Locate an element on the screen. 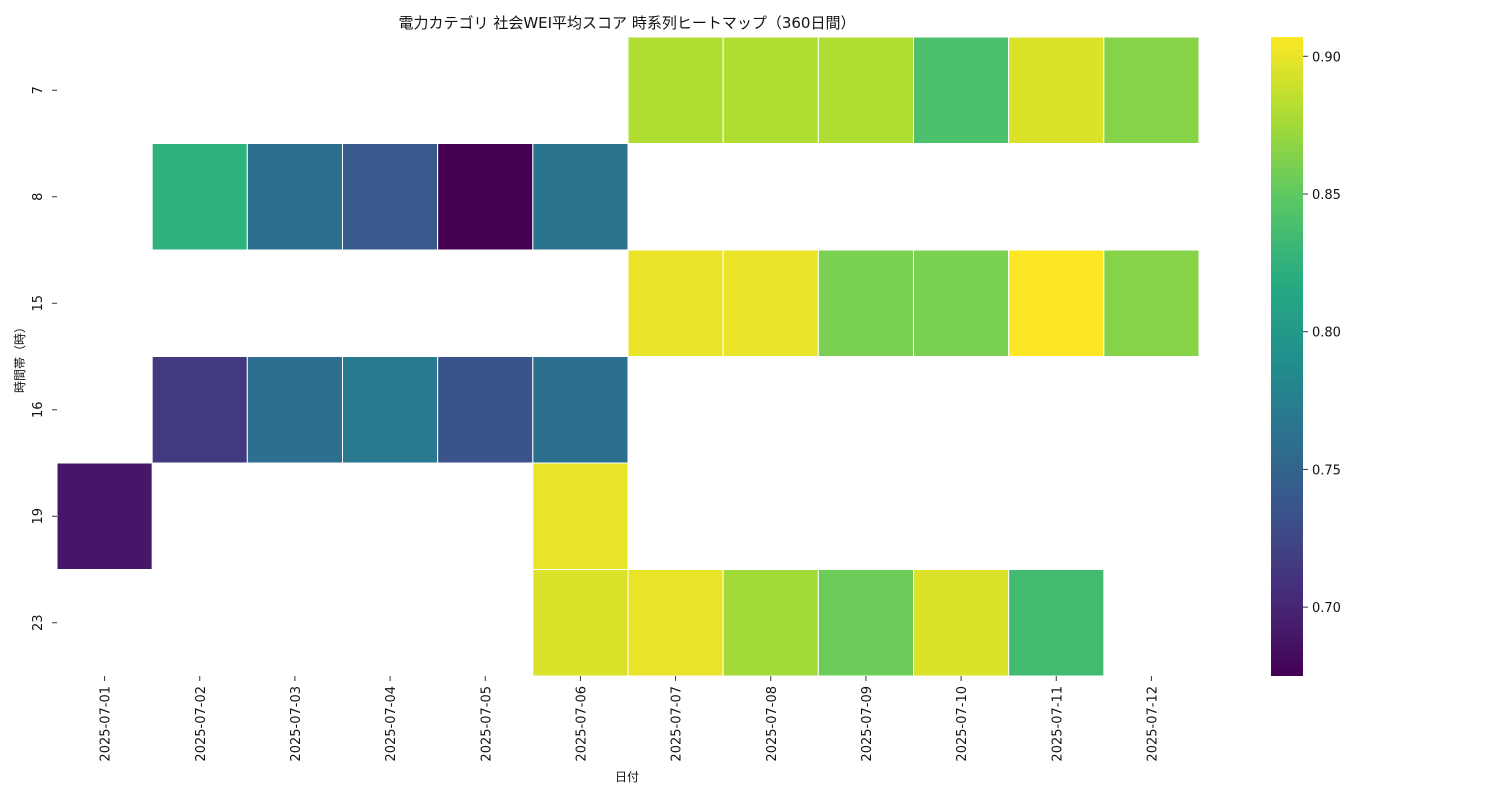 The height and width of the screenshot is (800, 1500). y-axis-label: 時間帯（時） is located at coordinates (20, 357).